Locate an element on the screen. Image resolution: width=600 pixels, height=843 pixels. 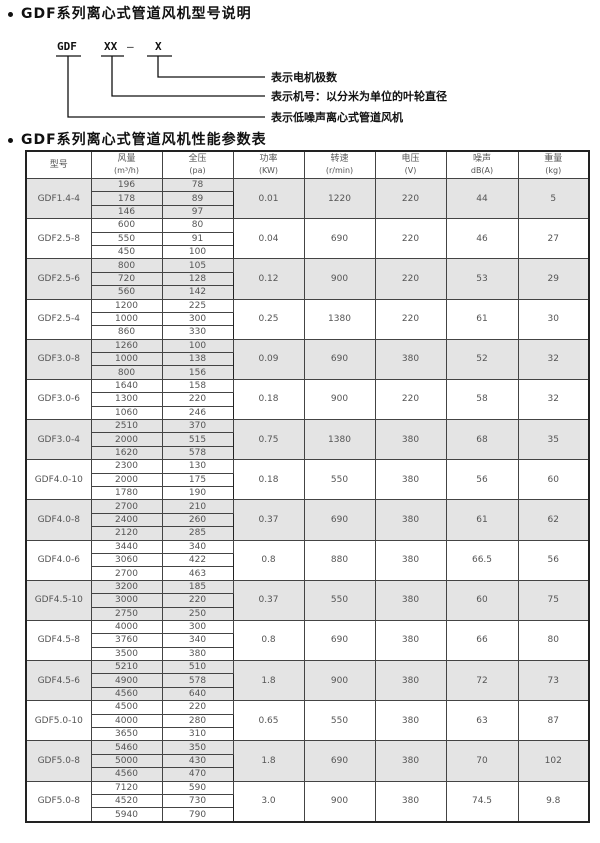
column-header: 全压 (pa) is located at coordinates (197, 164).